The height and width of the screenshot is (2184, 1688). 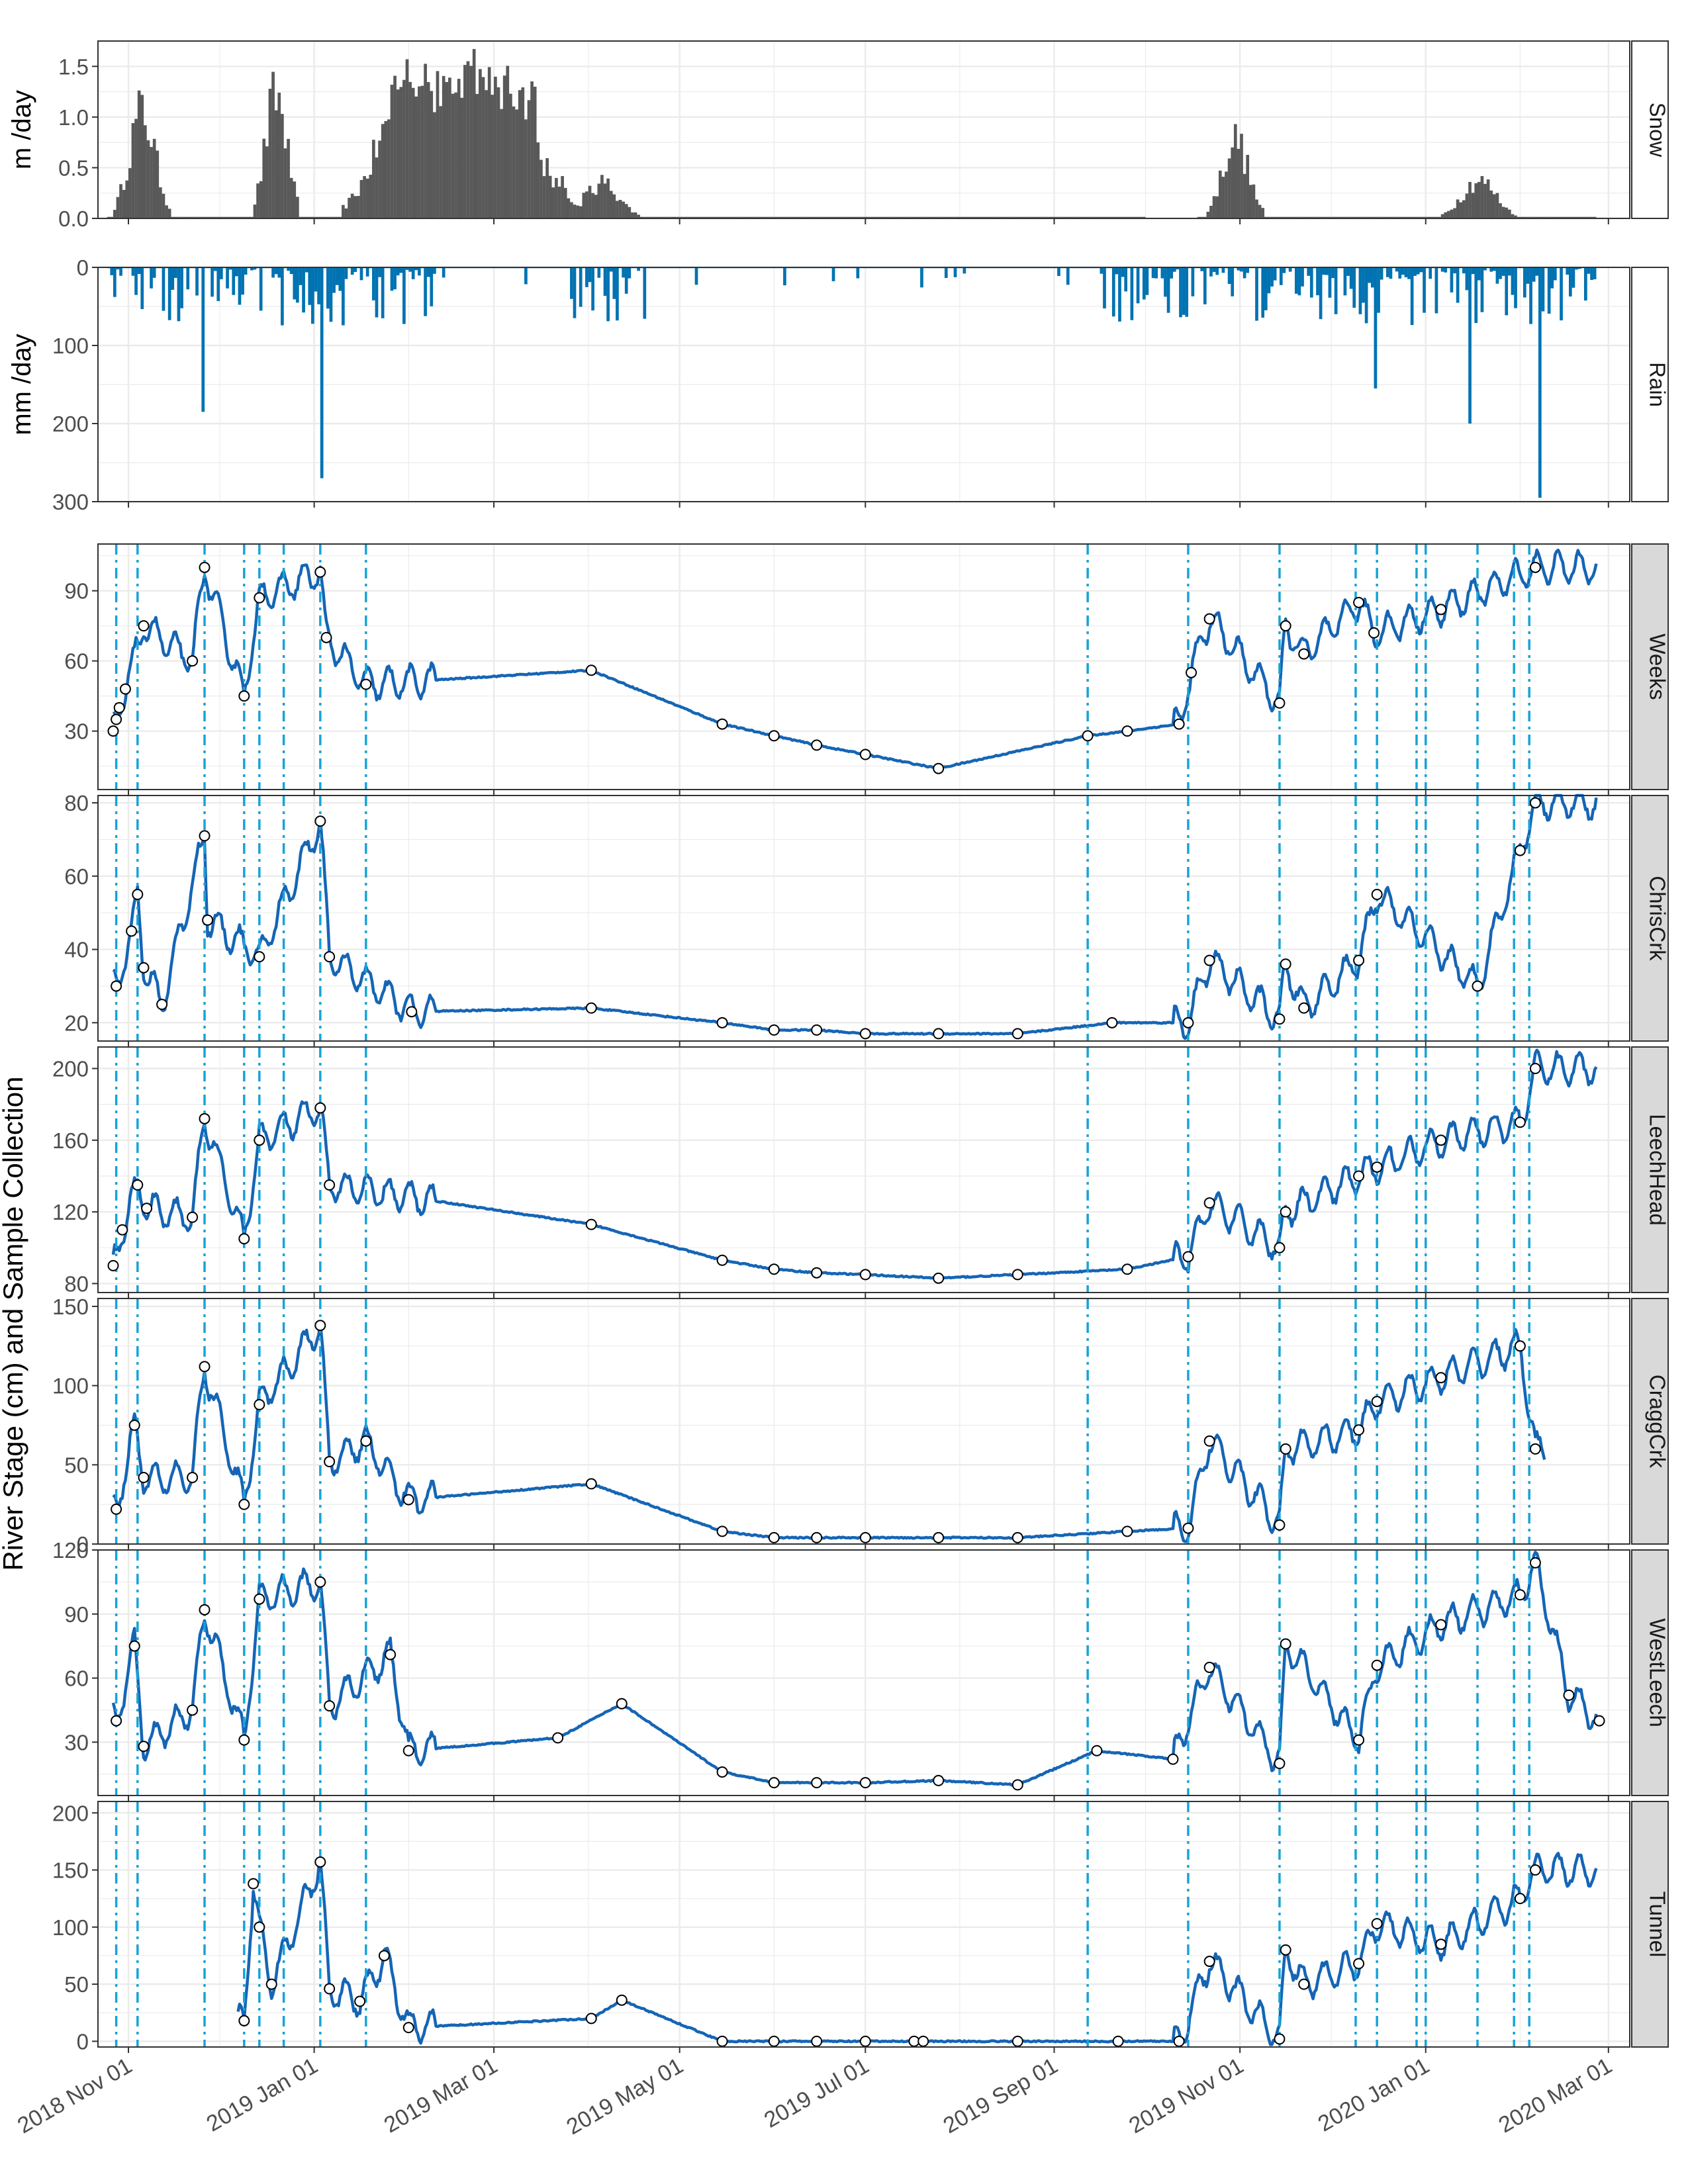 What do you see at coordinates (70, 1212) in the screenshot?
I see `stage-leechhead-ytick-label: 120` at bounding box center [70, 1212].